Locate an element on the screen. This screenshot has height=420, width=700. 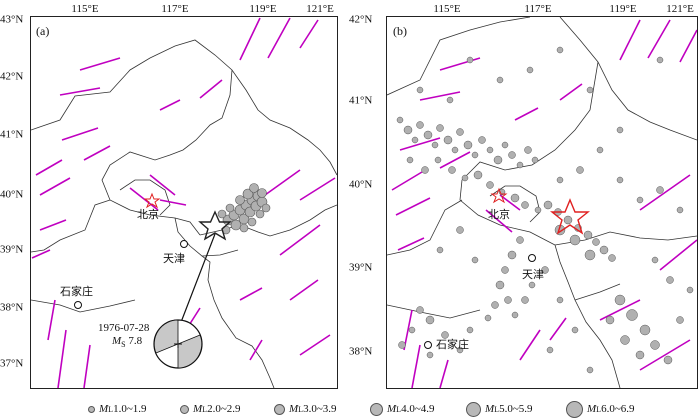
focal-mechanism is located at coordinates (178, 344).